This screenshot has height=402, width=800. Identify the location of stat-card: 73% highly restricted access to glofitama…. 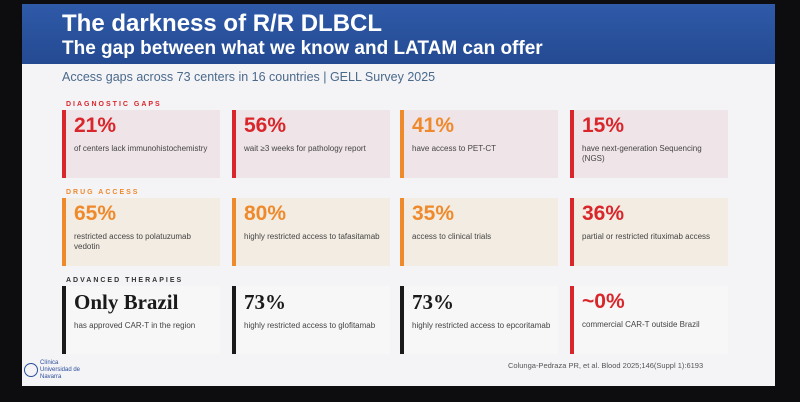
(311, 320).